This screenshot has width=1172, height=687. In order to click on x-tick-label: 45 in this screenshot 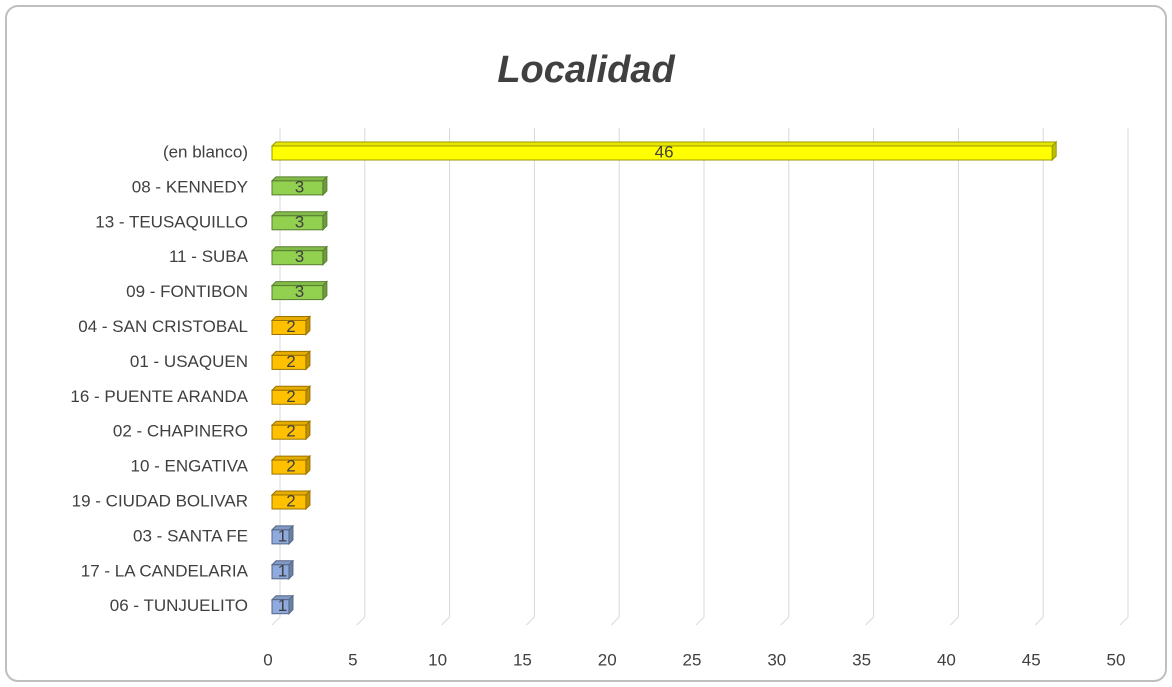, I will do `click(1031, 659)`.